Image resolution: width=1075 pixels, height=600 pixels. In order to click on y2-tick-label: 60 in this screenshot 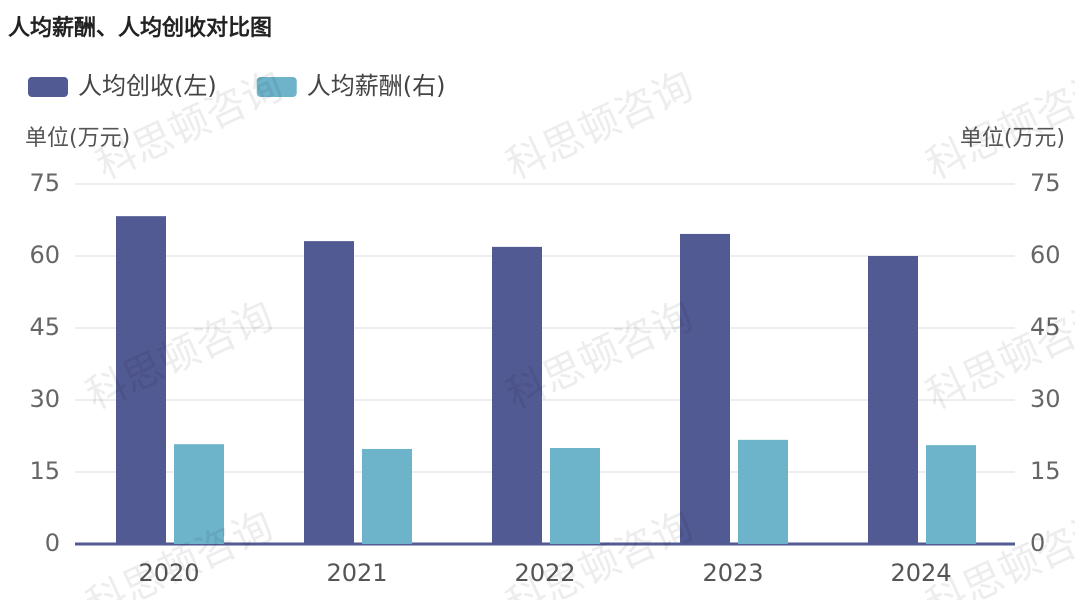, I will do `click(1045, 255)`.